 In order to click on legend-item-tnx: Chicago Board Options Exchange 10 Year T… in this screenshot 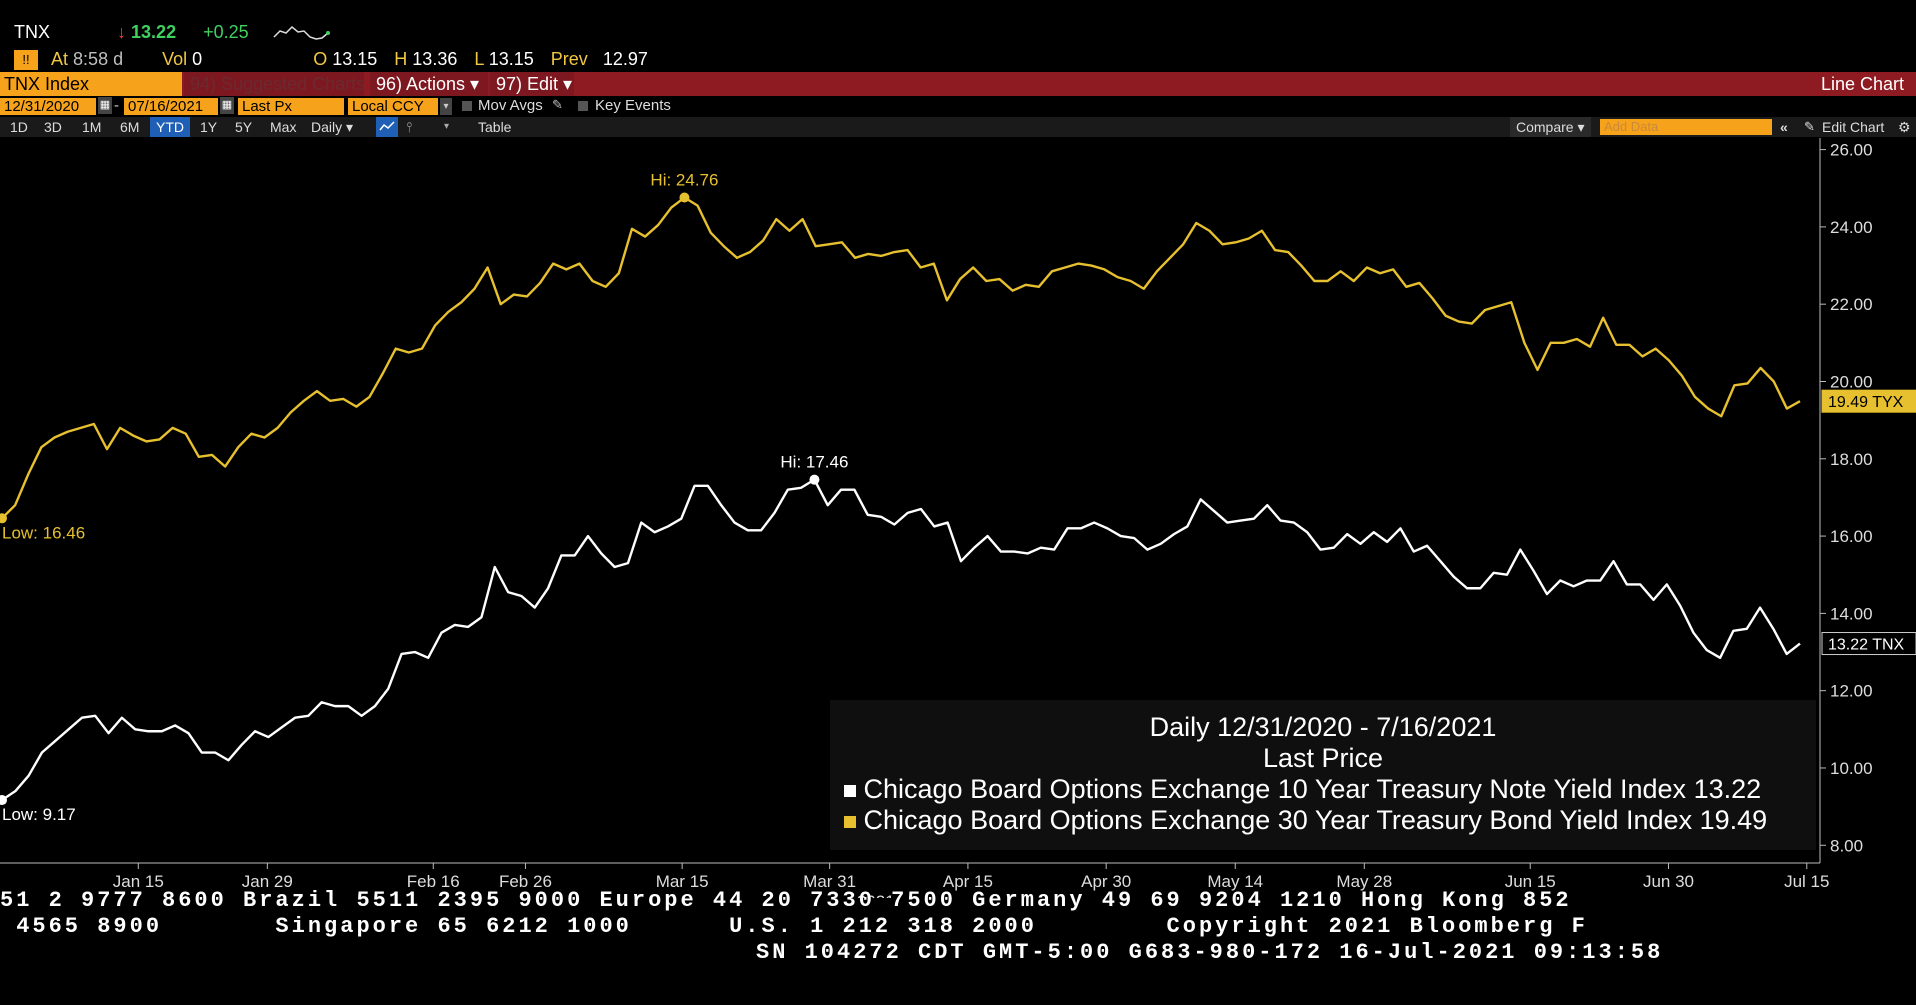, I will do `click(1302, 789)`.